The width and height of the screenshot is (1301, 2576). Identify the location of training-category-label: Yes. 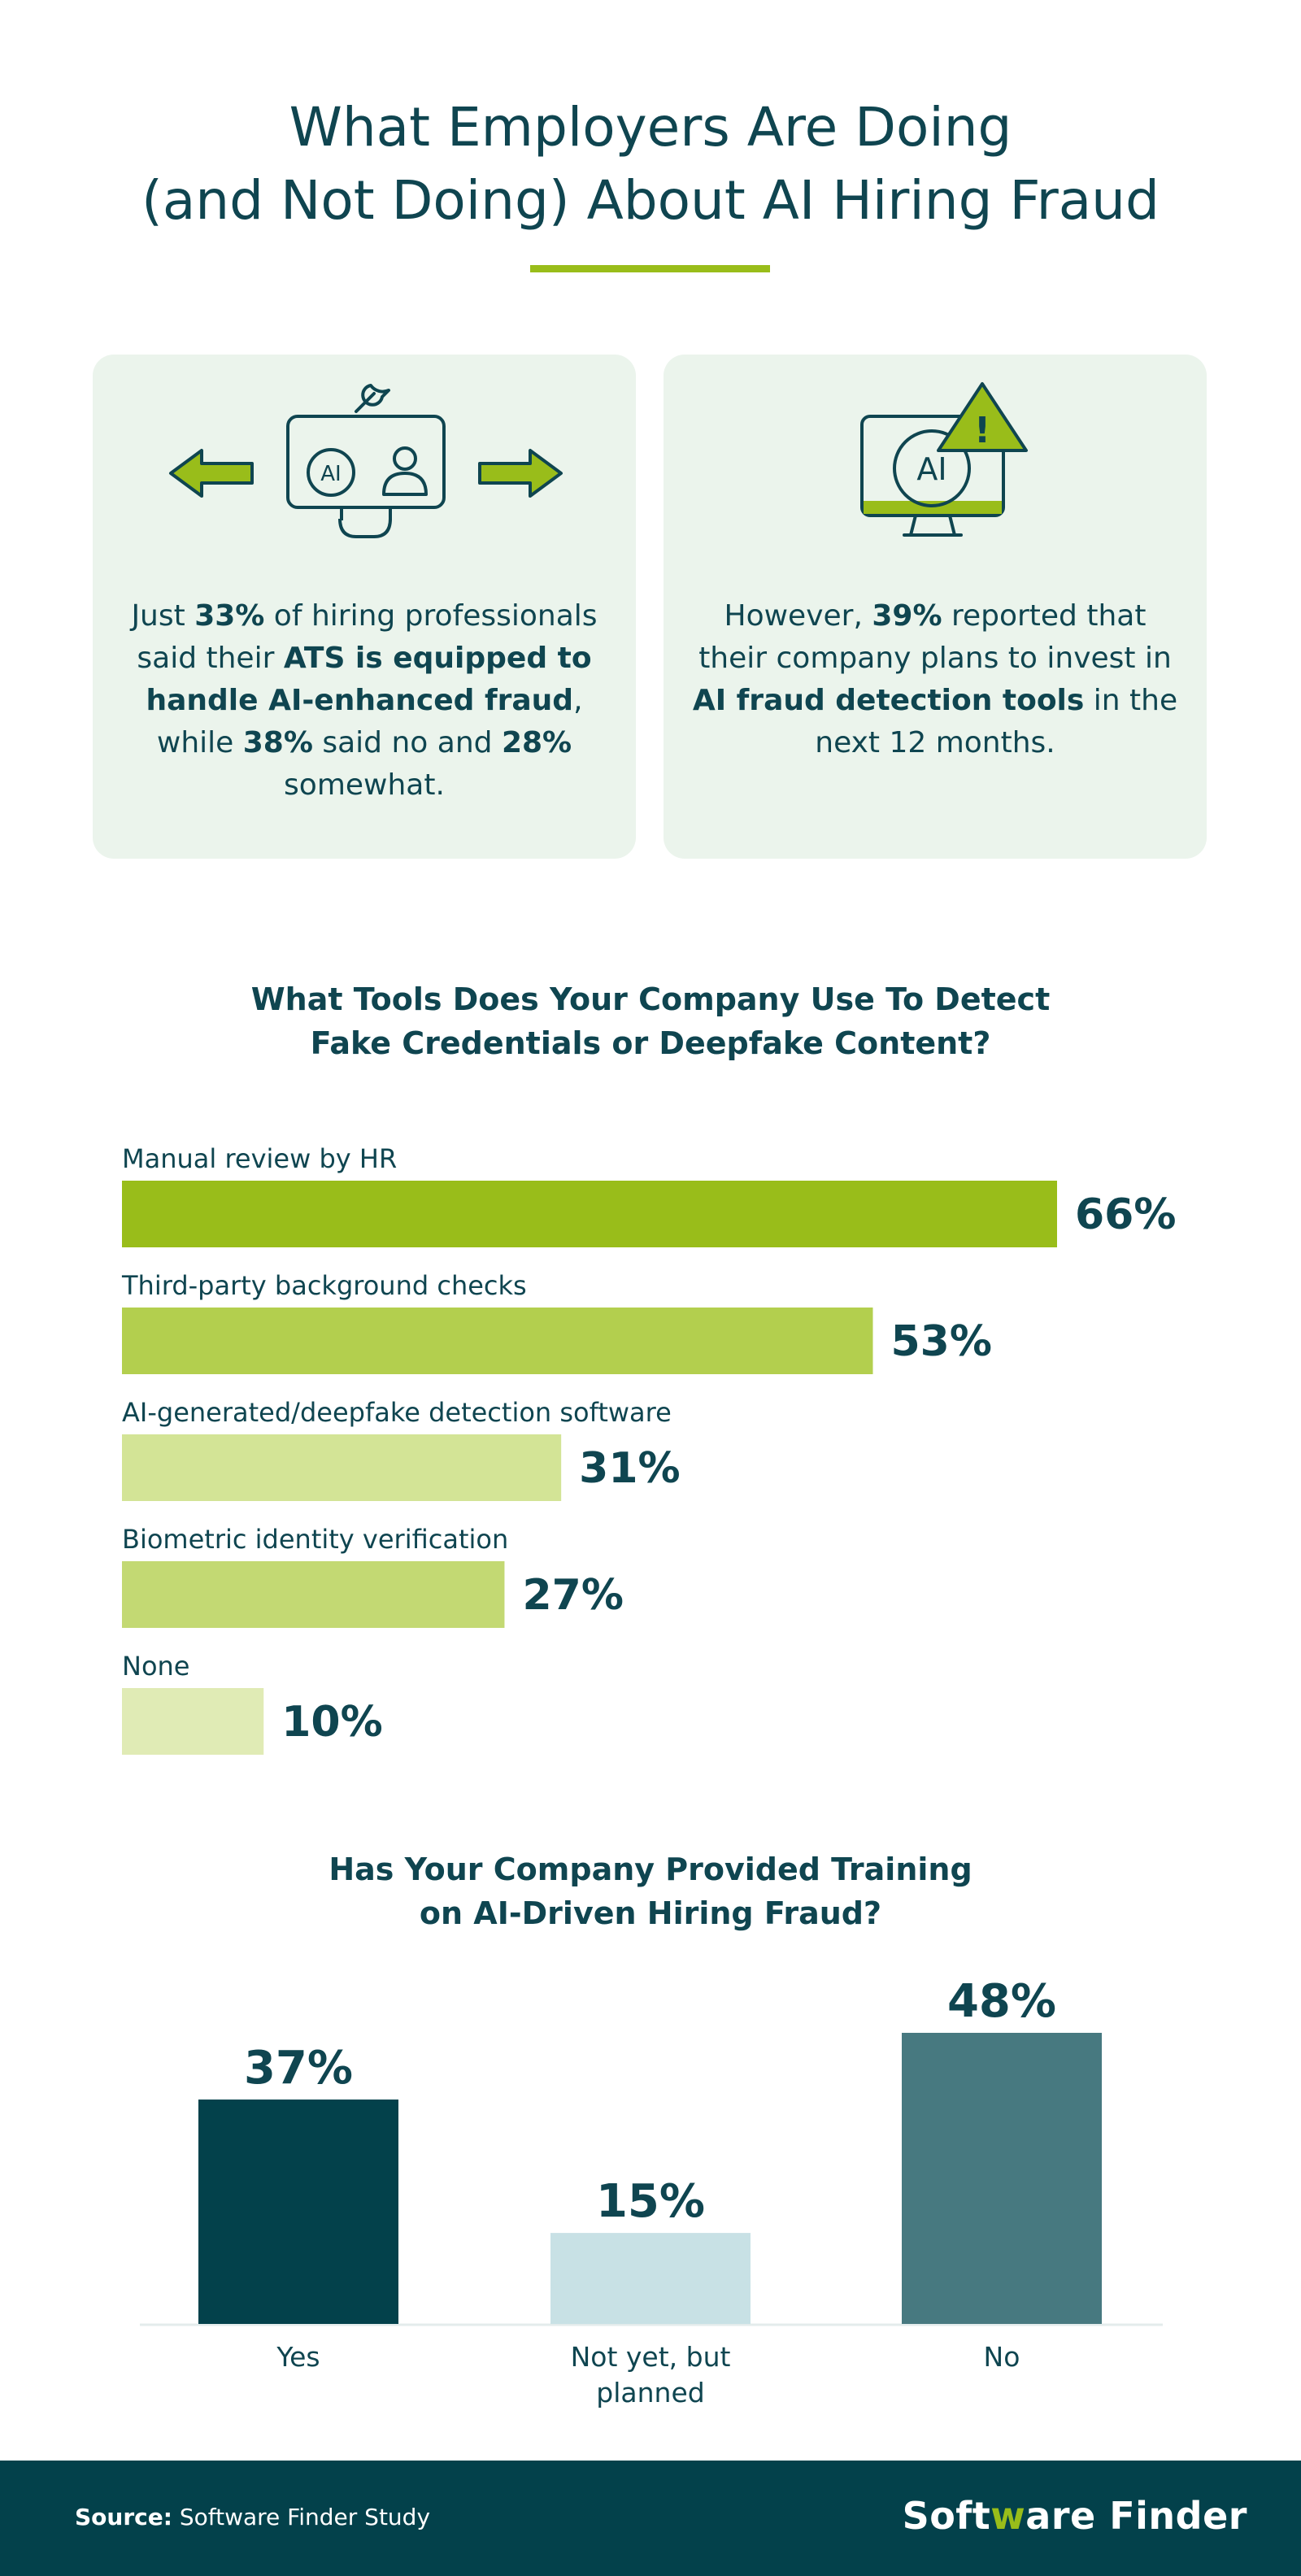
(298, 2357).